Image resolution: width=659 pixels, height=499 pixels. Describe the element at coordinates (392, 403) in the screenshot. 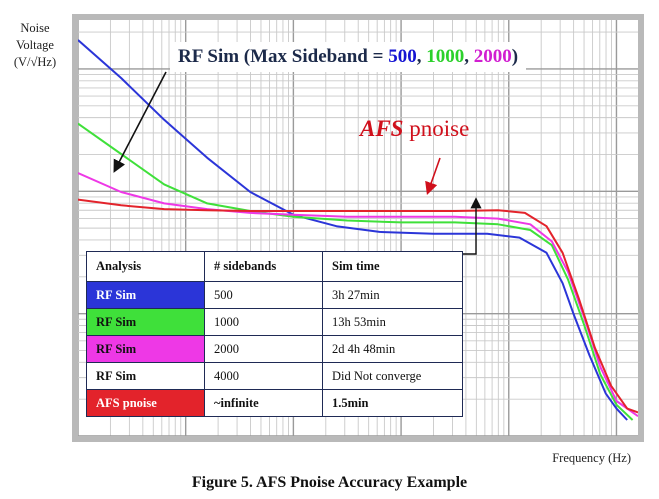

I see `row-5-time: 1.5min` at that location.